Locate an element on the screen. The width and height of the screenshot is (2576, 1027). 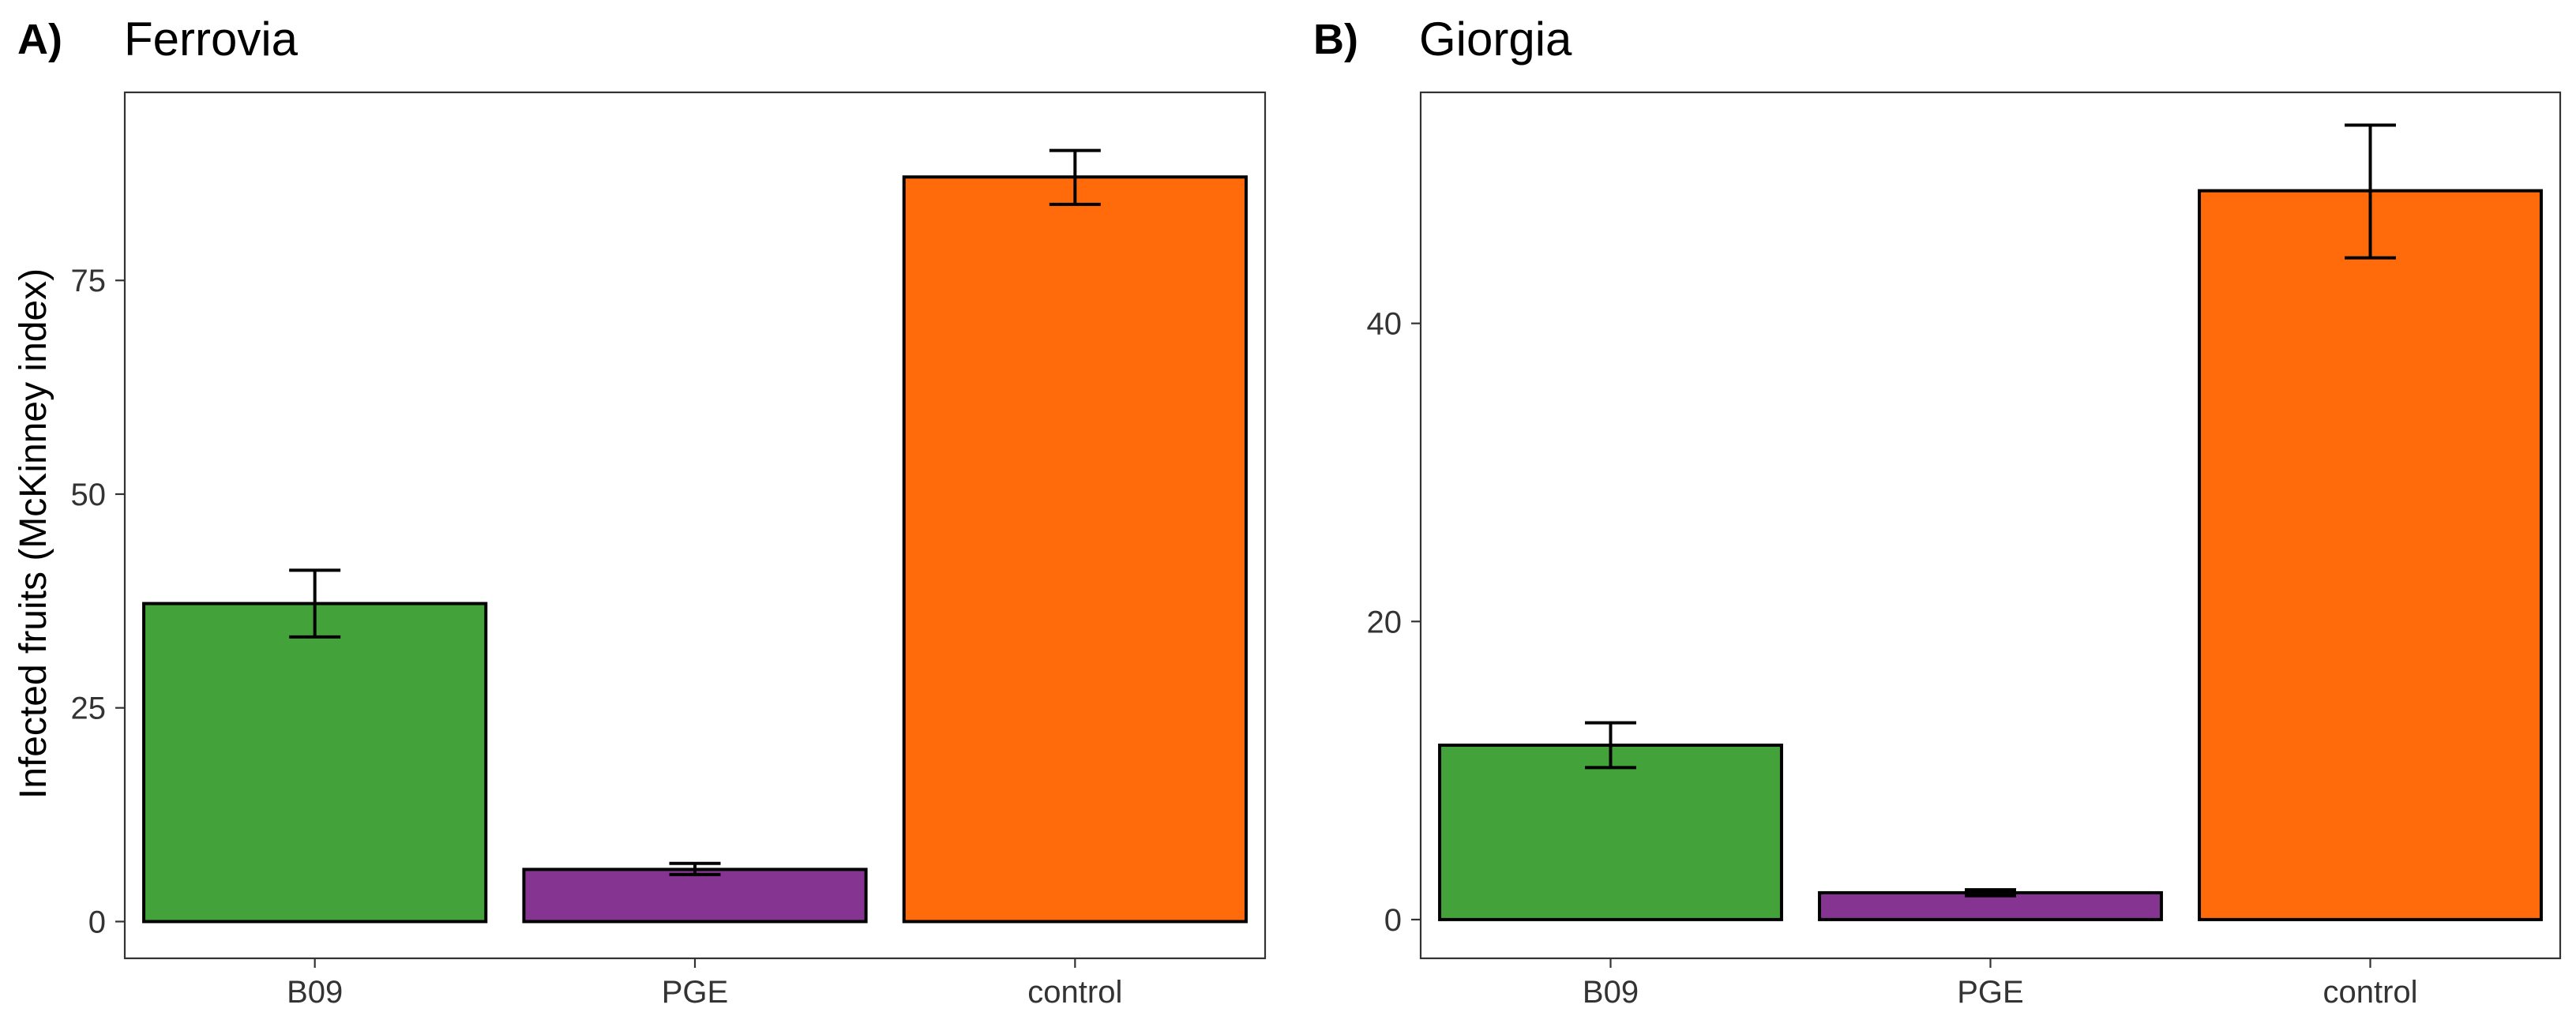
panel-b-label: B) is located at coordinates (1335, 39).